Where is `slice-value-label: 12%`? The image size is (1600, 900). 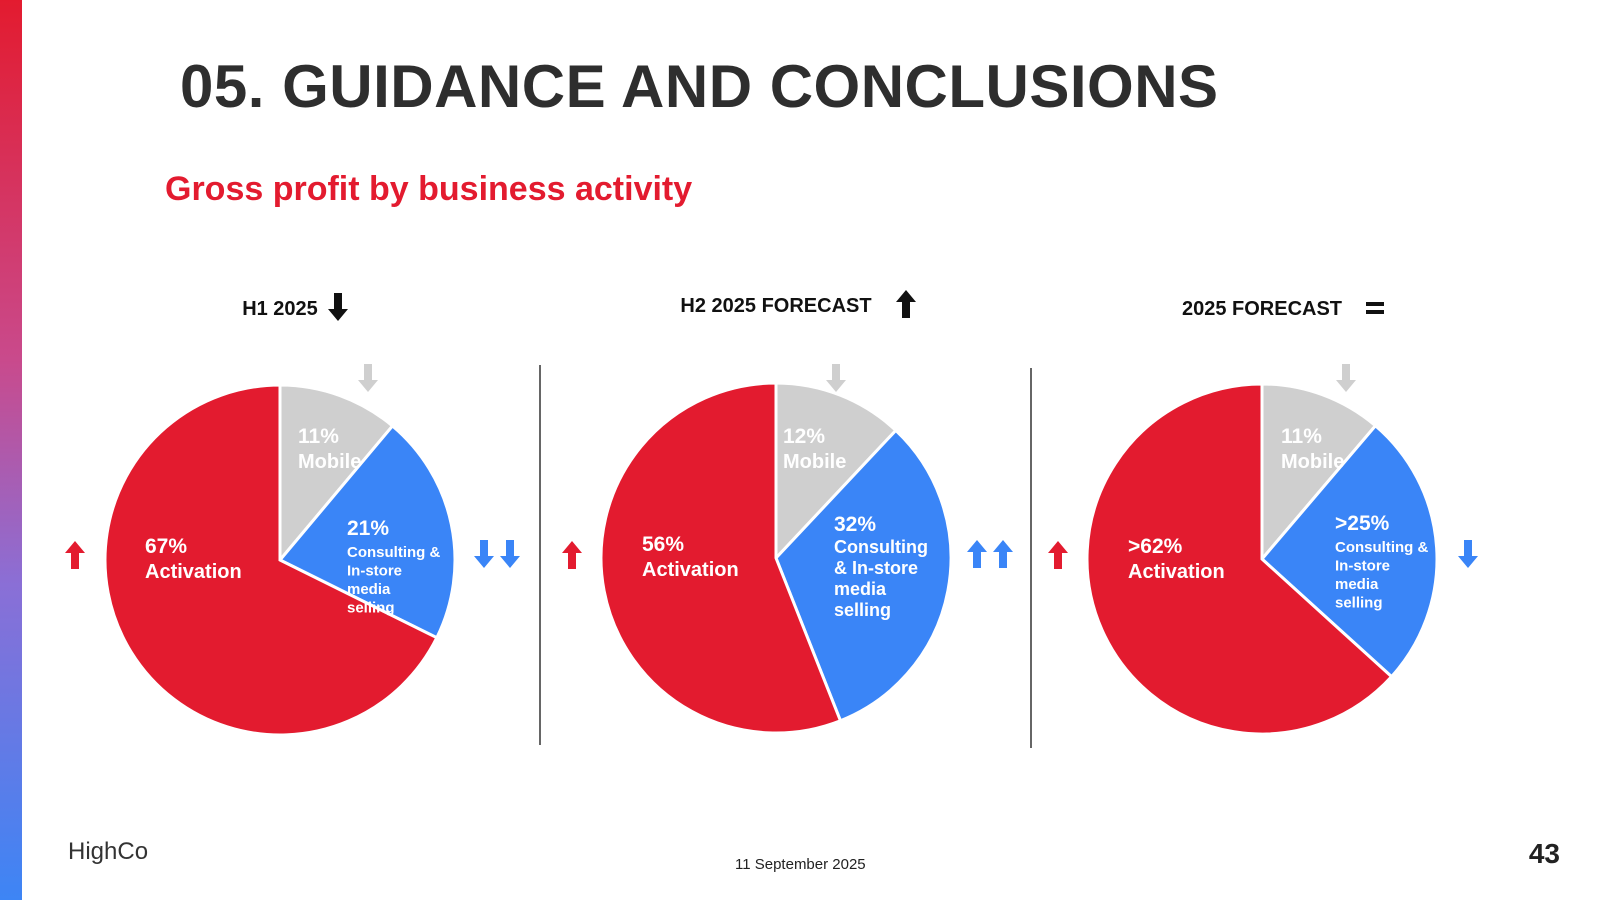 slice-value-label: 12% is located at coordinates (804, 436).